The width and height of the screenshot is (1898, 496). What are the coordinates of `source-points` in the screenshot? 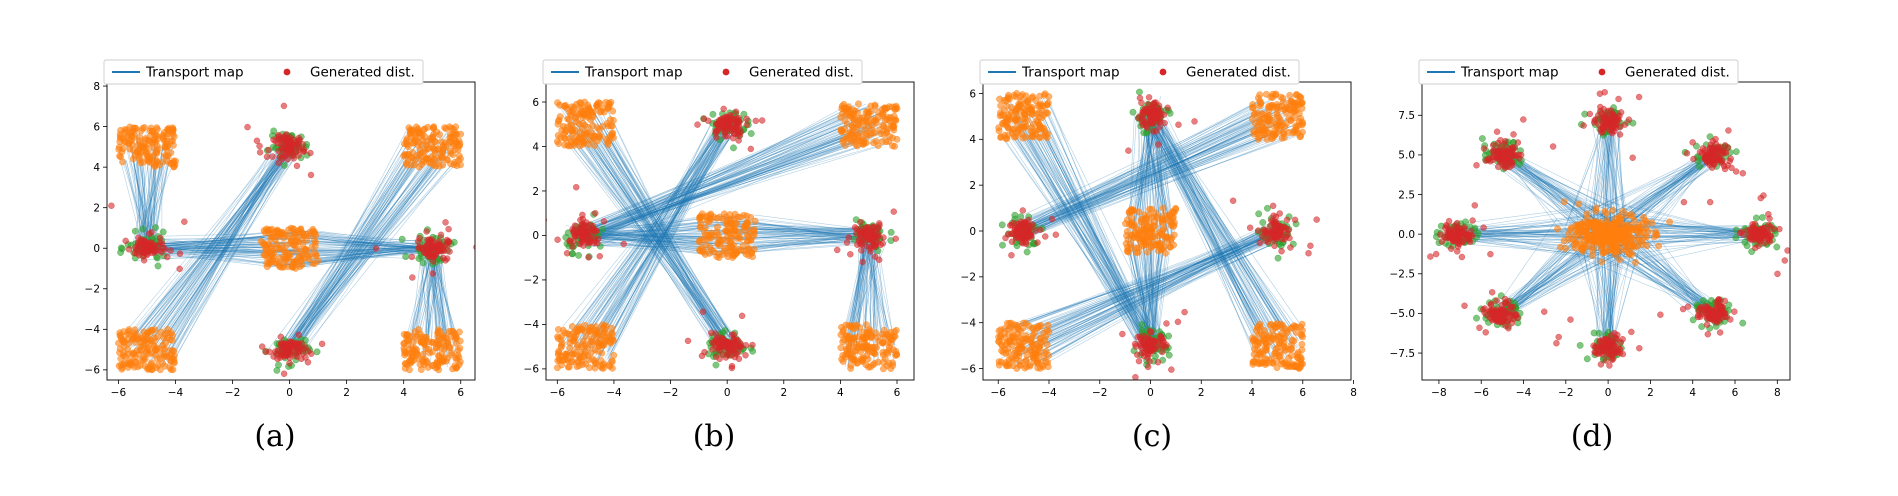 It's located at (727, 235).